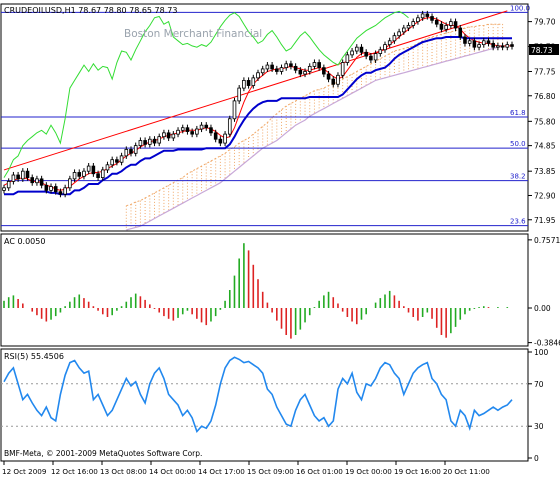  I want to click on time-tick-label: 12 Oct 2009, so click(24, 471).